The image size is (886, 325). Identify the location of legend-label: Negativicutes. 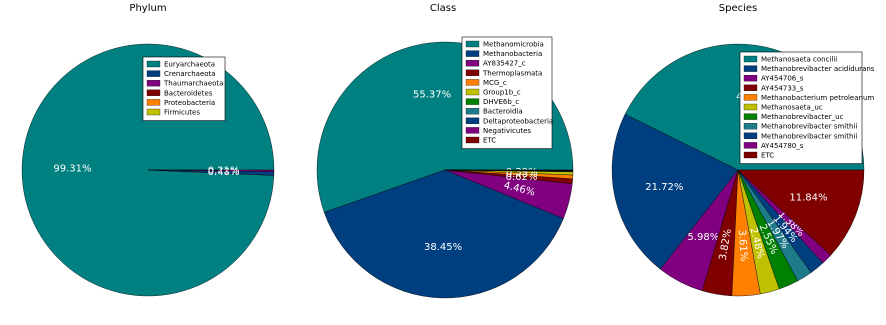
(507, 131).